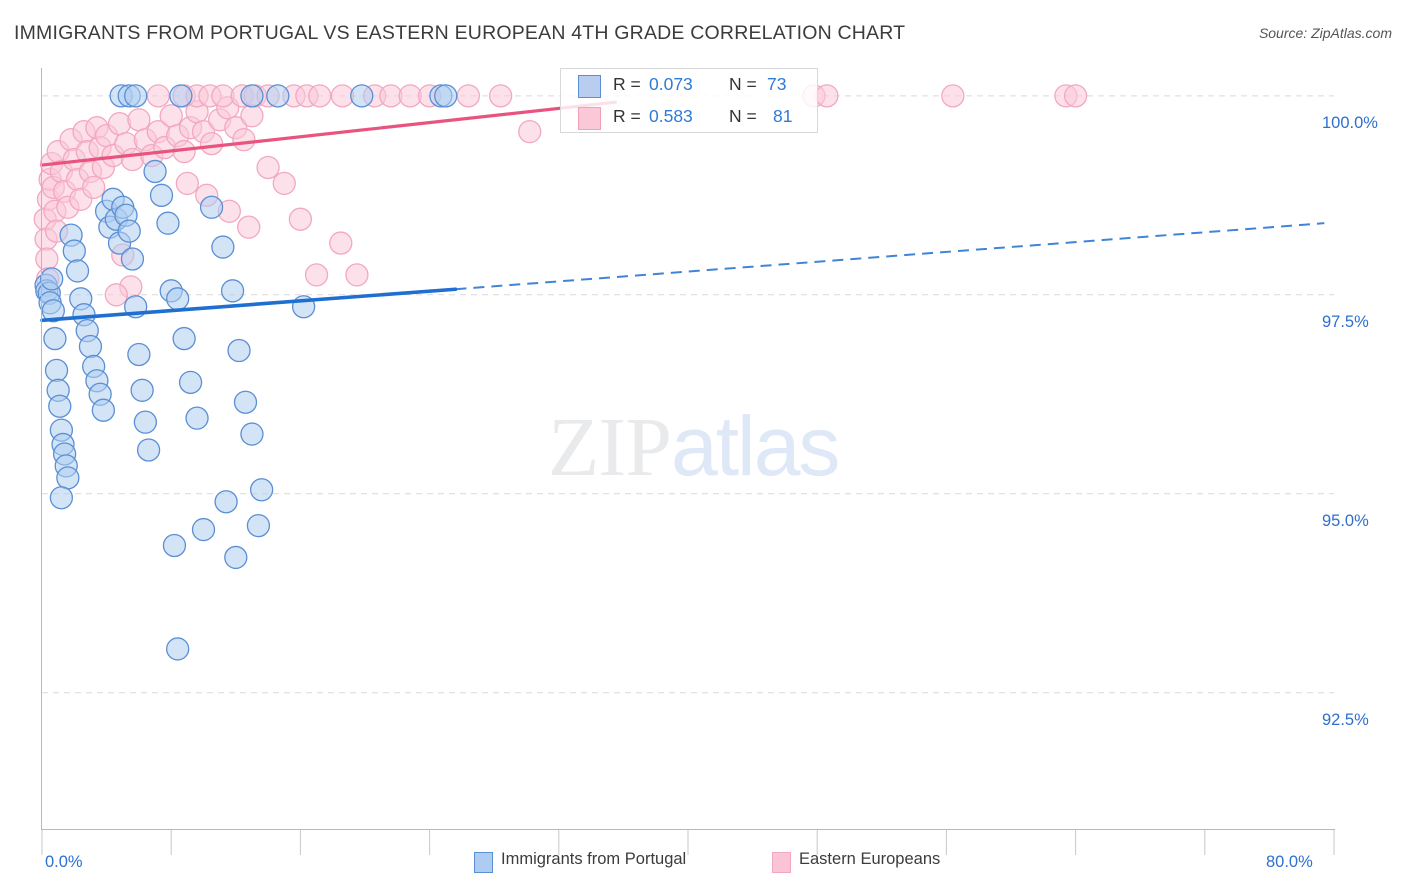 The width and height of the screenshot is (1406, 892). What do you see at coordinates (694, 447) in the screenshot?
I see `zipatlas-watermark: ZIPatlas` at bounding box center [694, 447].